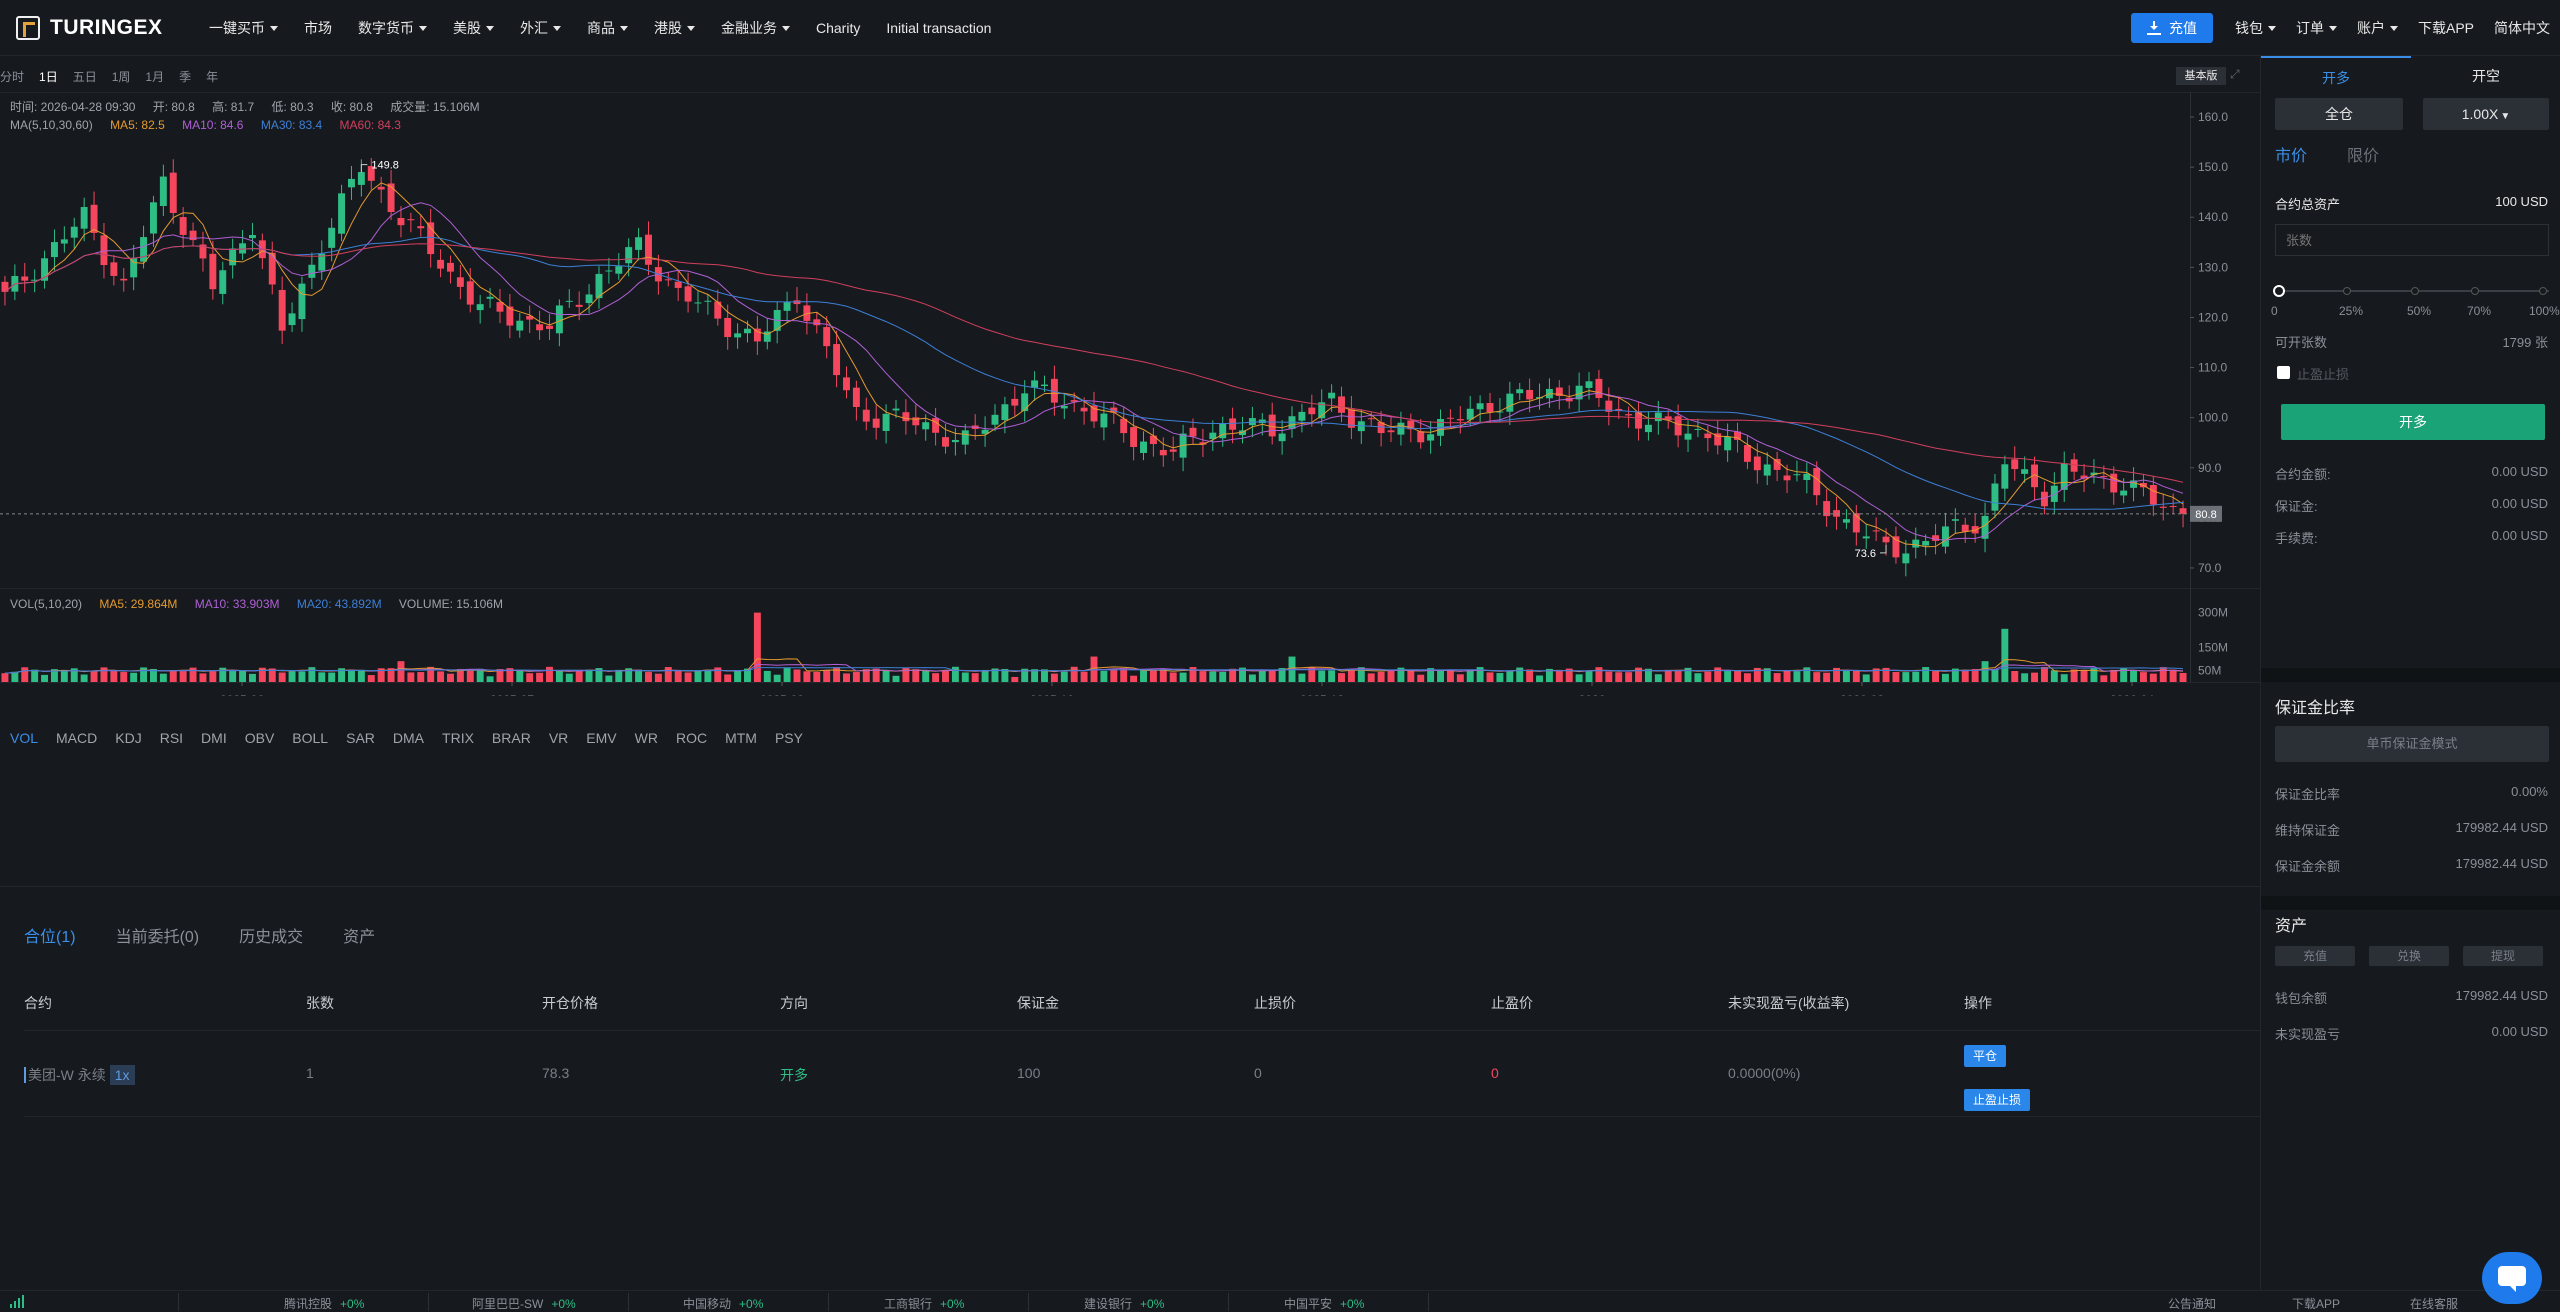 The height and width of the screenshot is (1312, 2560). I want to click on ticker-item: 中国平安 +0%, so click(1324, 1303).